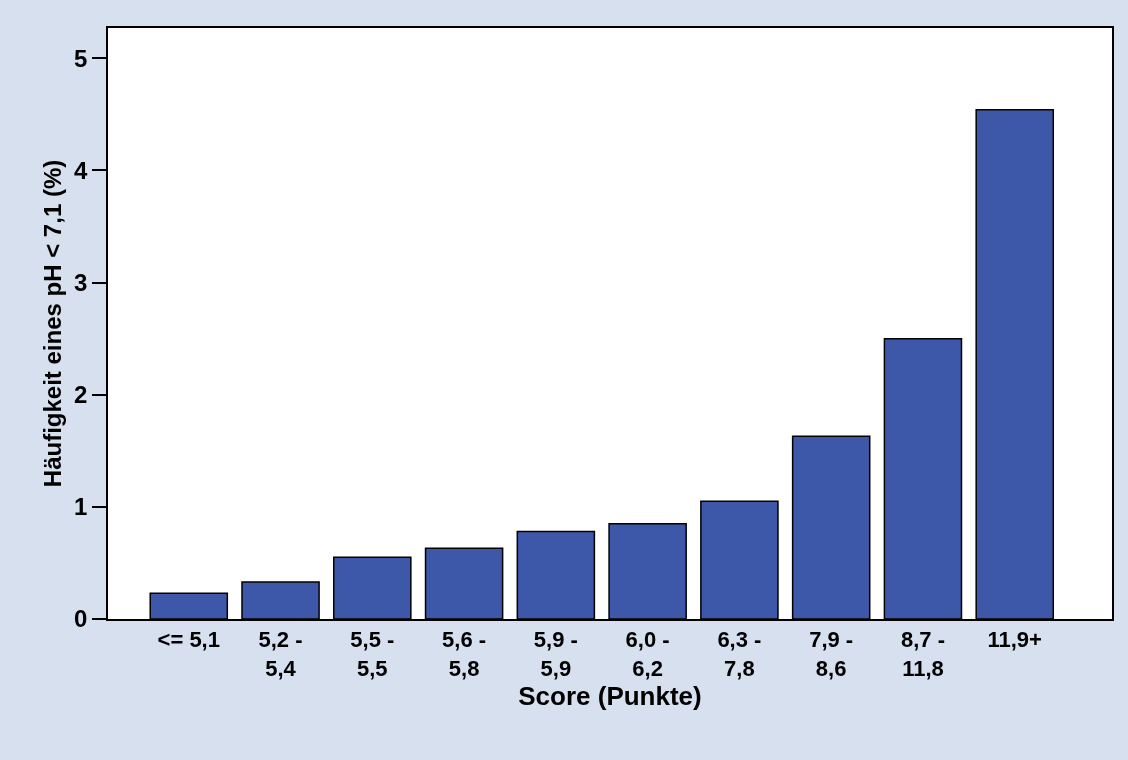 Image resolution: width=1128 pixels, height=760 pixels. What do you see at coordinates (280, 654) in the screenshot?
I see `x-tick-label: 5,2 - 5,4` at bounding box center [280, 654].